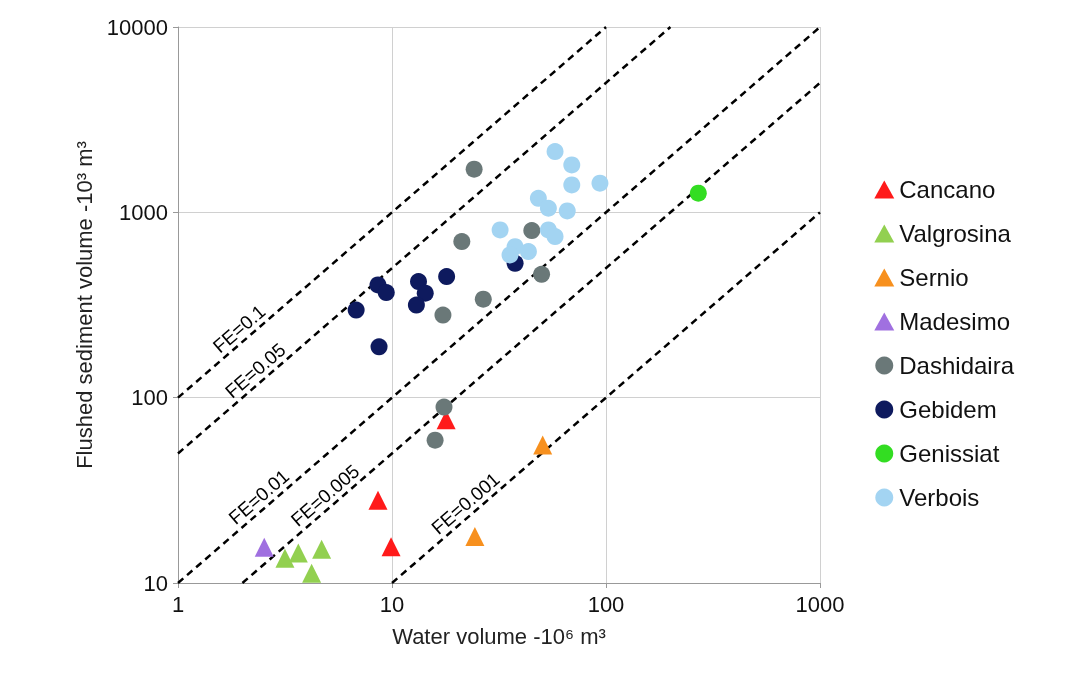 Image resolution: width=1069 pixels, height=687 pixels. What do you see at coordinates (606, 604) in the screenshot?
I see `x-tick-label: 100` at bounding box center [606, 604].